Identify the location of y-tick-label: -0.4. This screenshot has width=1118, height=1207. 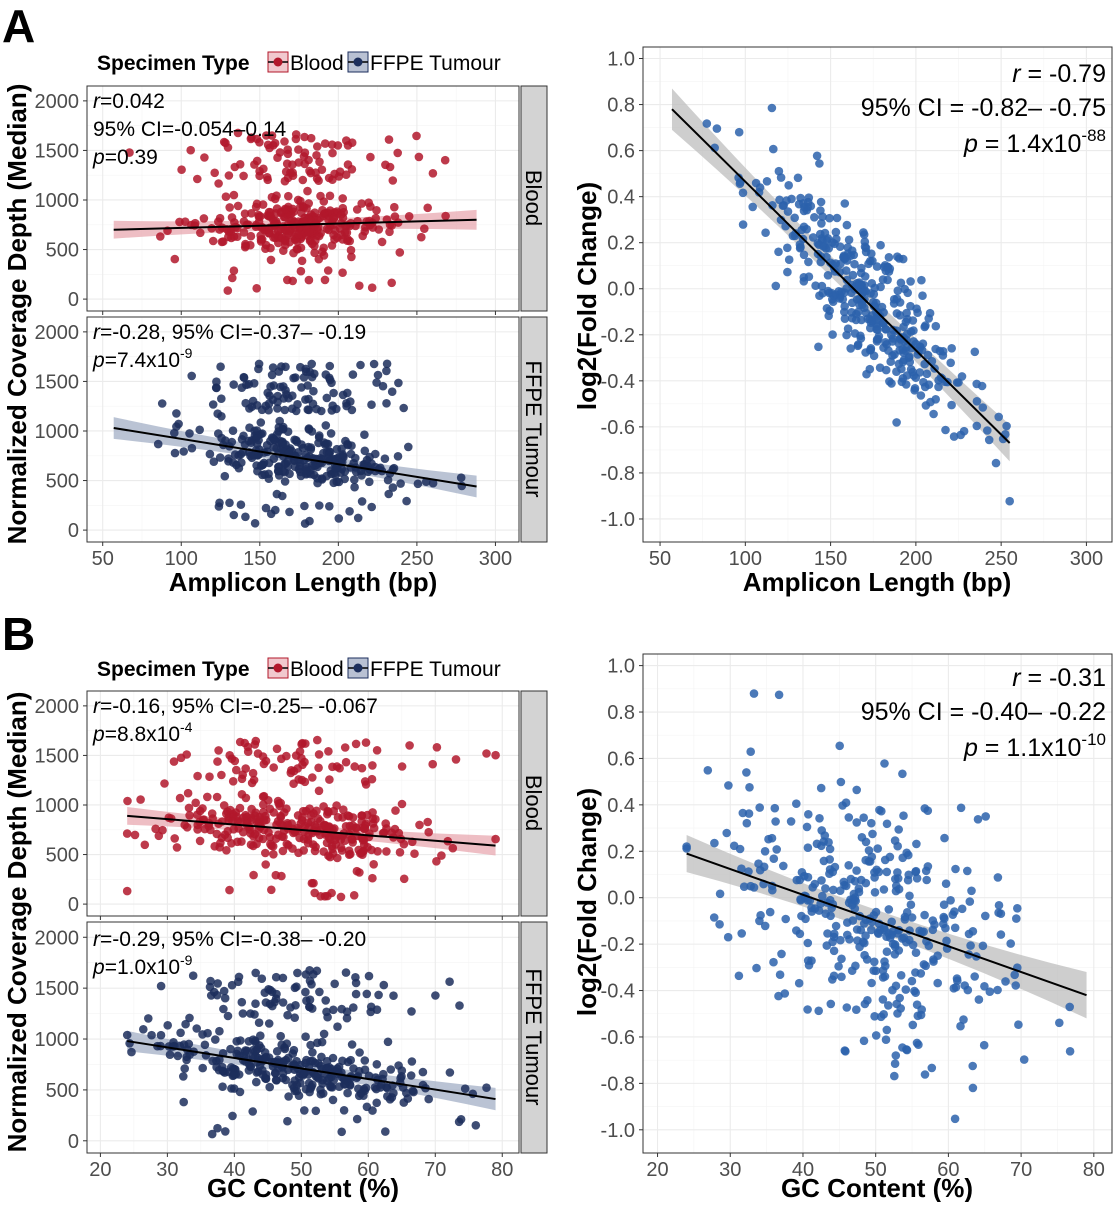
(618, 992).